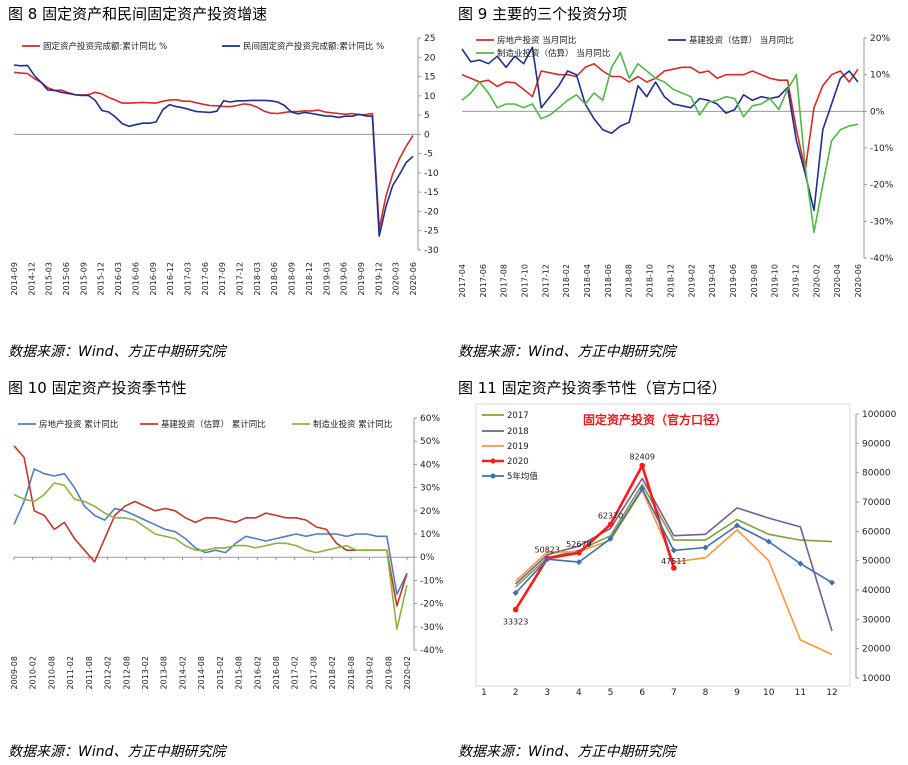 This screenshot has width=908, height=765. What do you see at coordinates (518, 416) in the screenshot?
I see `legend-label: 2017` at bounding box center [518, 416].